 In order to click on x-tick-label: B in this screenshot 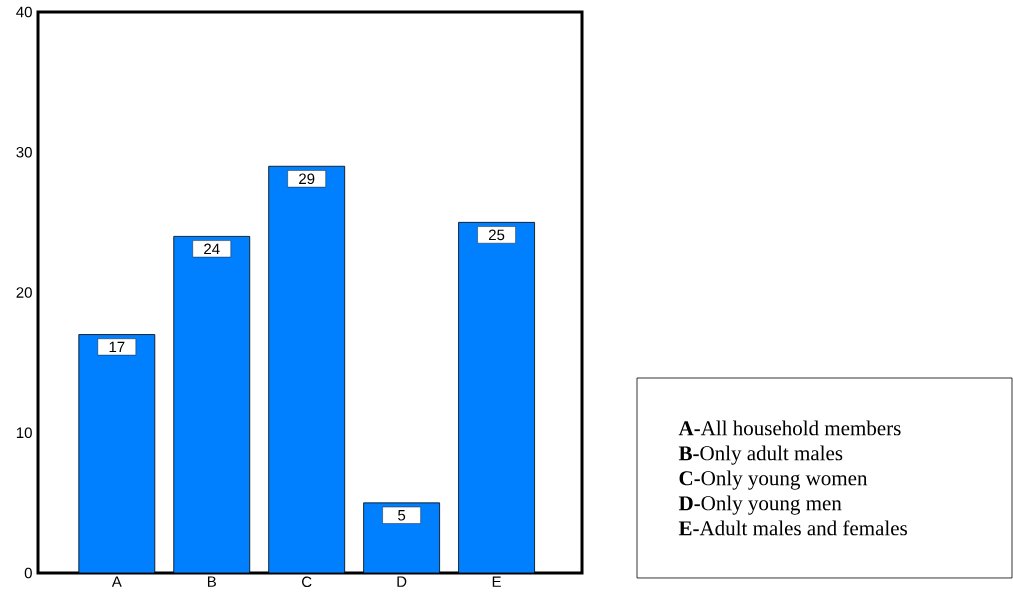, I will do `click(211, 581)`.